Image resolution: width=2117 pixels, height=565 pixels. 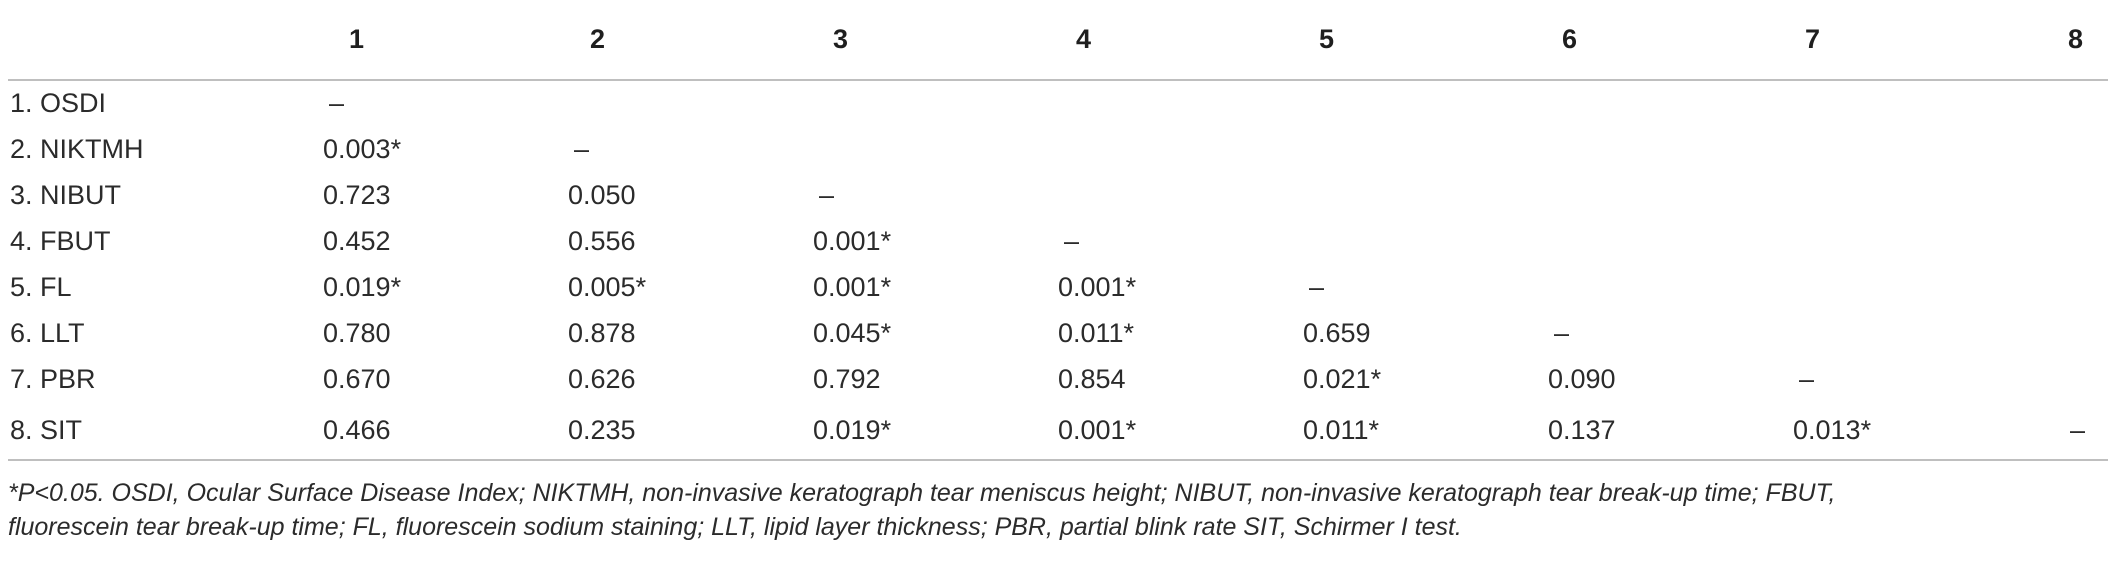 What do you see at coordinates (602, 378) in the screenshot?
I see `p-value-cell: 0.626` at bounding box center [602, 378].